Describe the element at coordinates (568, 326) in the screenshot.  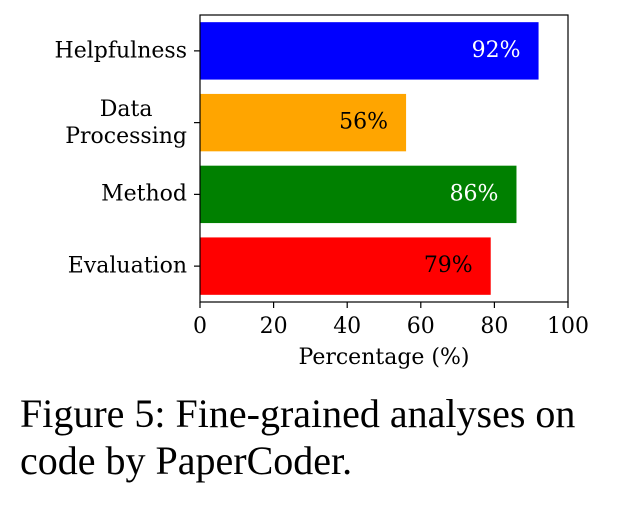
I see `x-tick-label: 100` at that location.